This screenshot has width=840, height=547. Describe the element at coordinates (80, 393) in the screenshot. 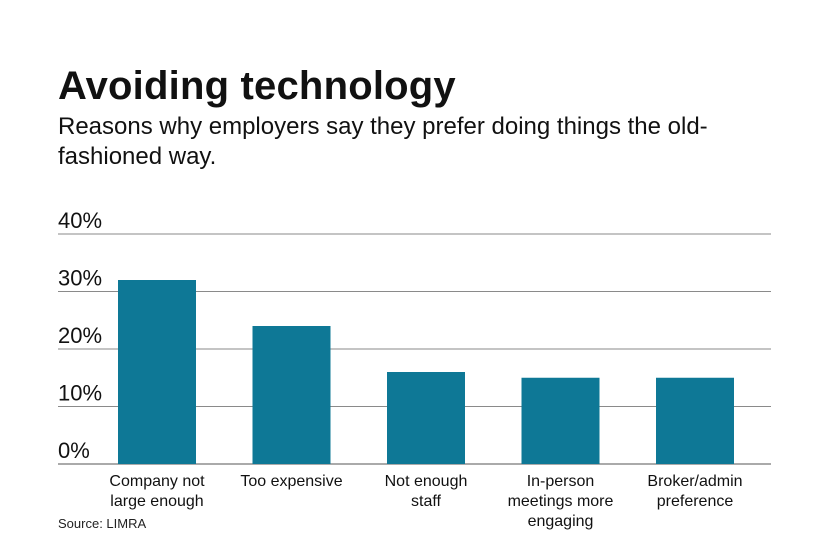

I see `y-tick-label: 10%` at that location.